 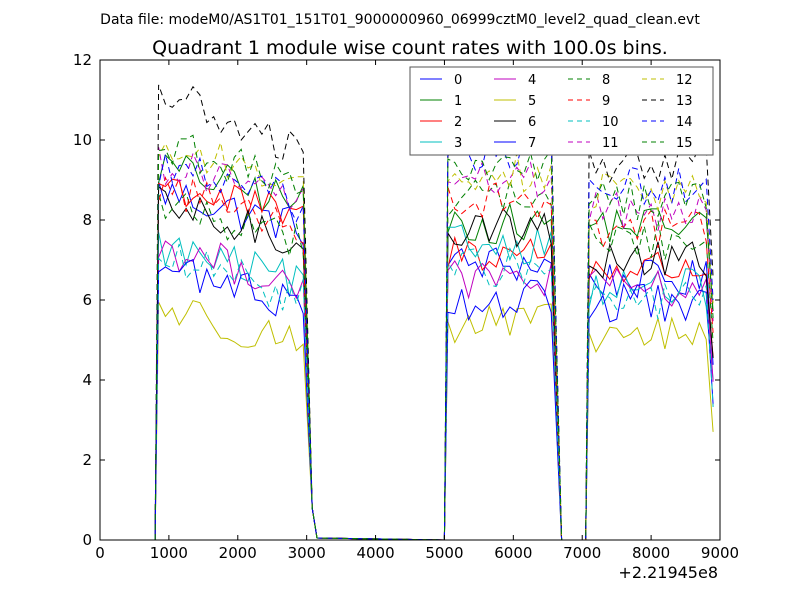 What do you see at coordinates (458, 122) in the screenshot?
I see `legend-label-2: 2` at bounding box center [458, 122].